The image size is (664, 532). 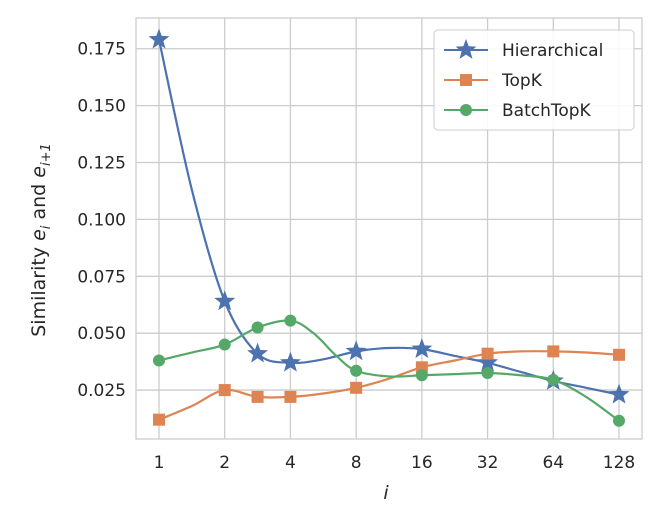 What do you see at coordinates (39, 235) in the screenshot?
I see `y-axis-label-e1: e` at bounding box center [39, 235].